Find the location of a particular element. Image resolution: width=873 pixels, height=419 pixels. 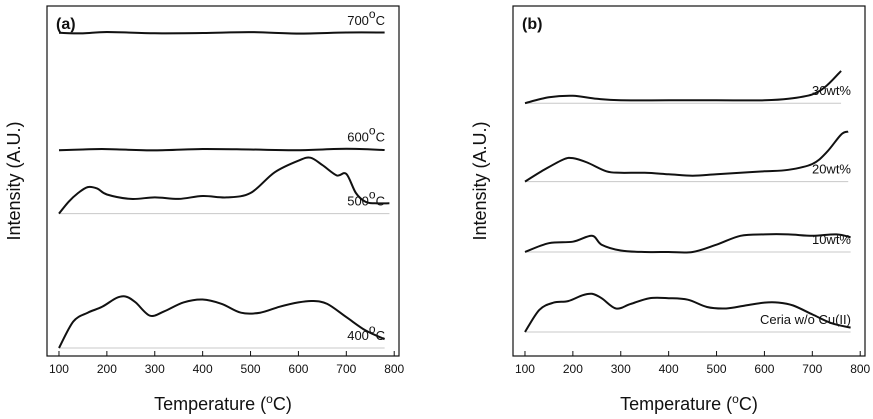

panel-b-series-1-label: 20wt% is located at coordinates (831, 169).